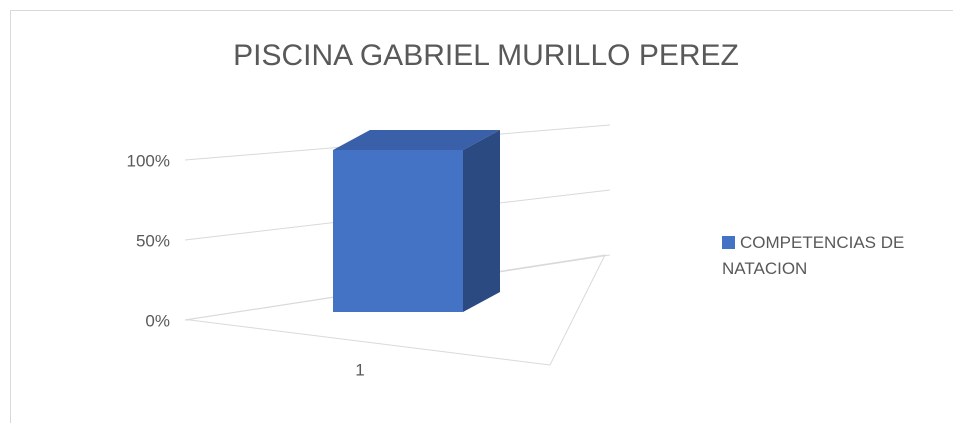 Image resolution: width=953 pixels, height=423 pixels. I want to click on legend-label: COMPETENCIAS DE NATACION, so click(813, 255).